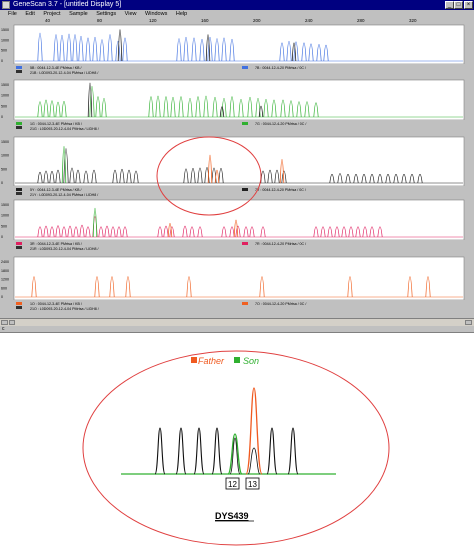 The width and height of the screenshot is (474, 549). I want to click on window-title: GeneScan 3.7 - [untitled Display 5], so click(67, 4).